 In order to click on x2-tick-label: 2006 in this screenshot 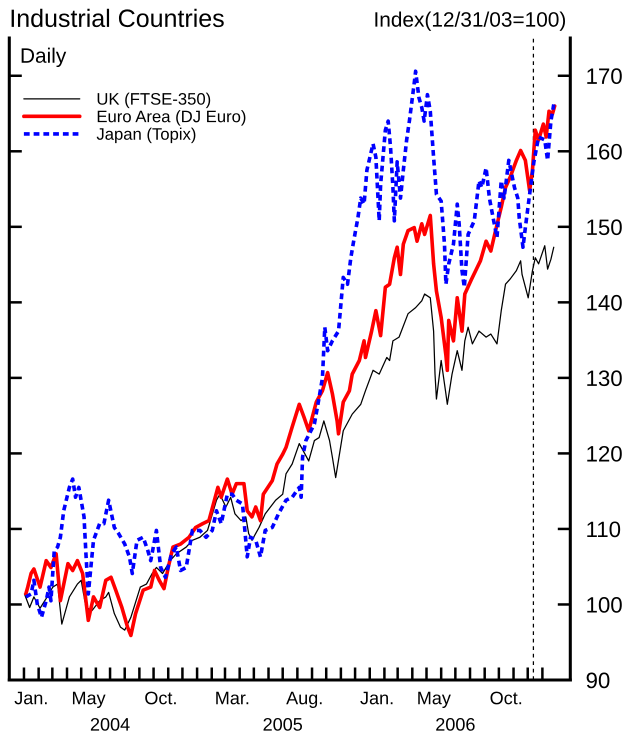, I will do `click(455, 724)`.